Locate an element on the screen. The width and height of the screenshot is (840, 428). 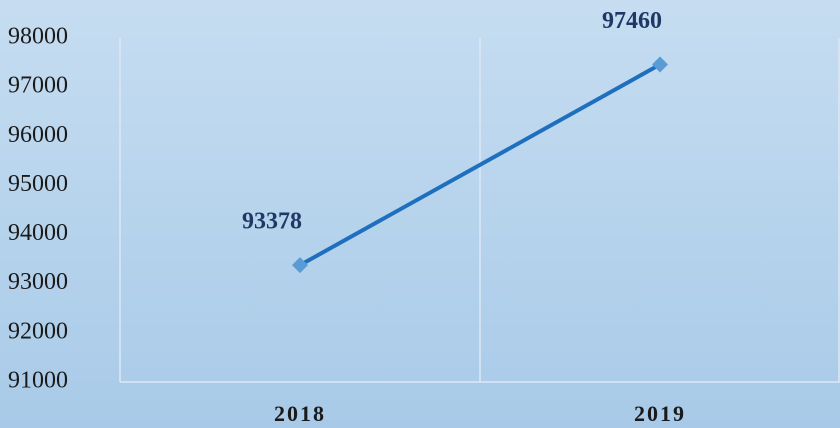
y-tick-label: 96000 is located at coordinates (38, 135).